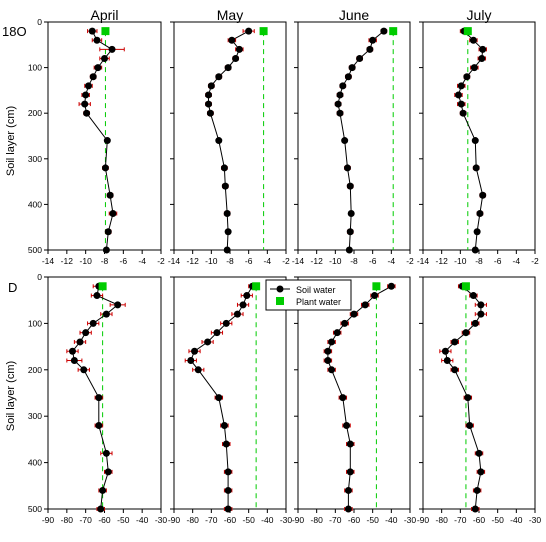 The width and height of the screenshot is (546, 542). What do you see at coordinates (286, 261) in the screenshot?
I see `x-tick-label: -2` at bounding box center [286, 261].